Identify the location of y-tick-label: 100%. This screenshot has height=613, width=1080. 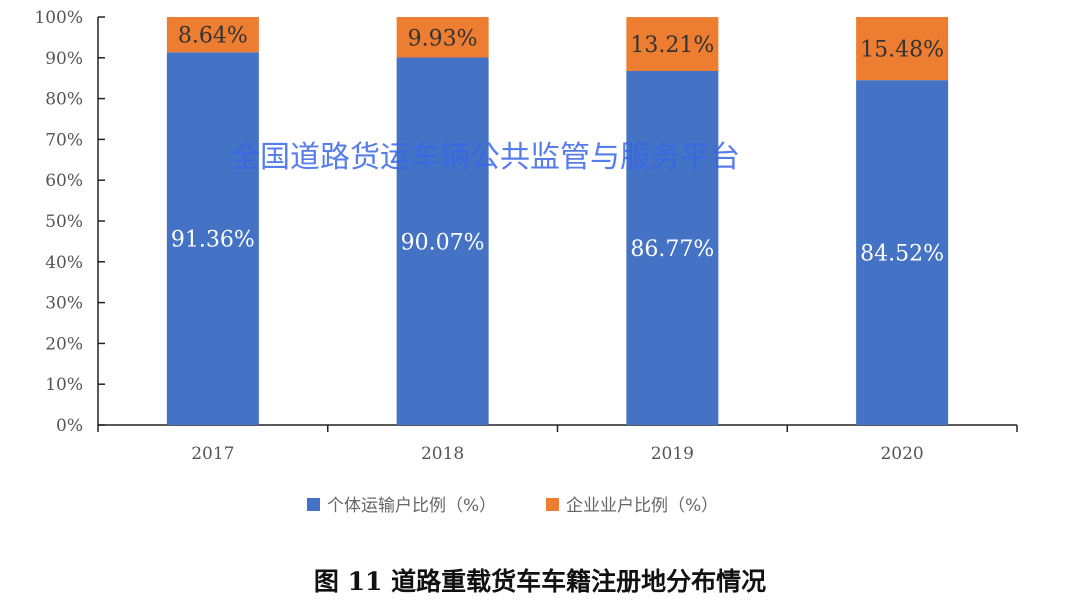
(58, 18).